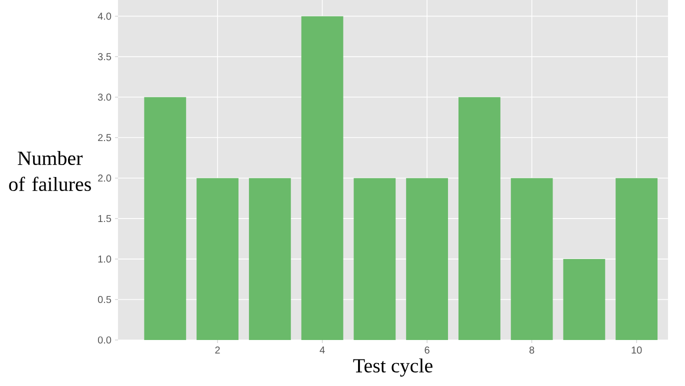 Image resolution: width=685 pixels, height=386 pixels. Describe the element at coordinates (105, 218) in the screenshot. I see `y-tick-label: 1.5` at that location.